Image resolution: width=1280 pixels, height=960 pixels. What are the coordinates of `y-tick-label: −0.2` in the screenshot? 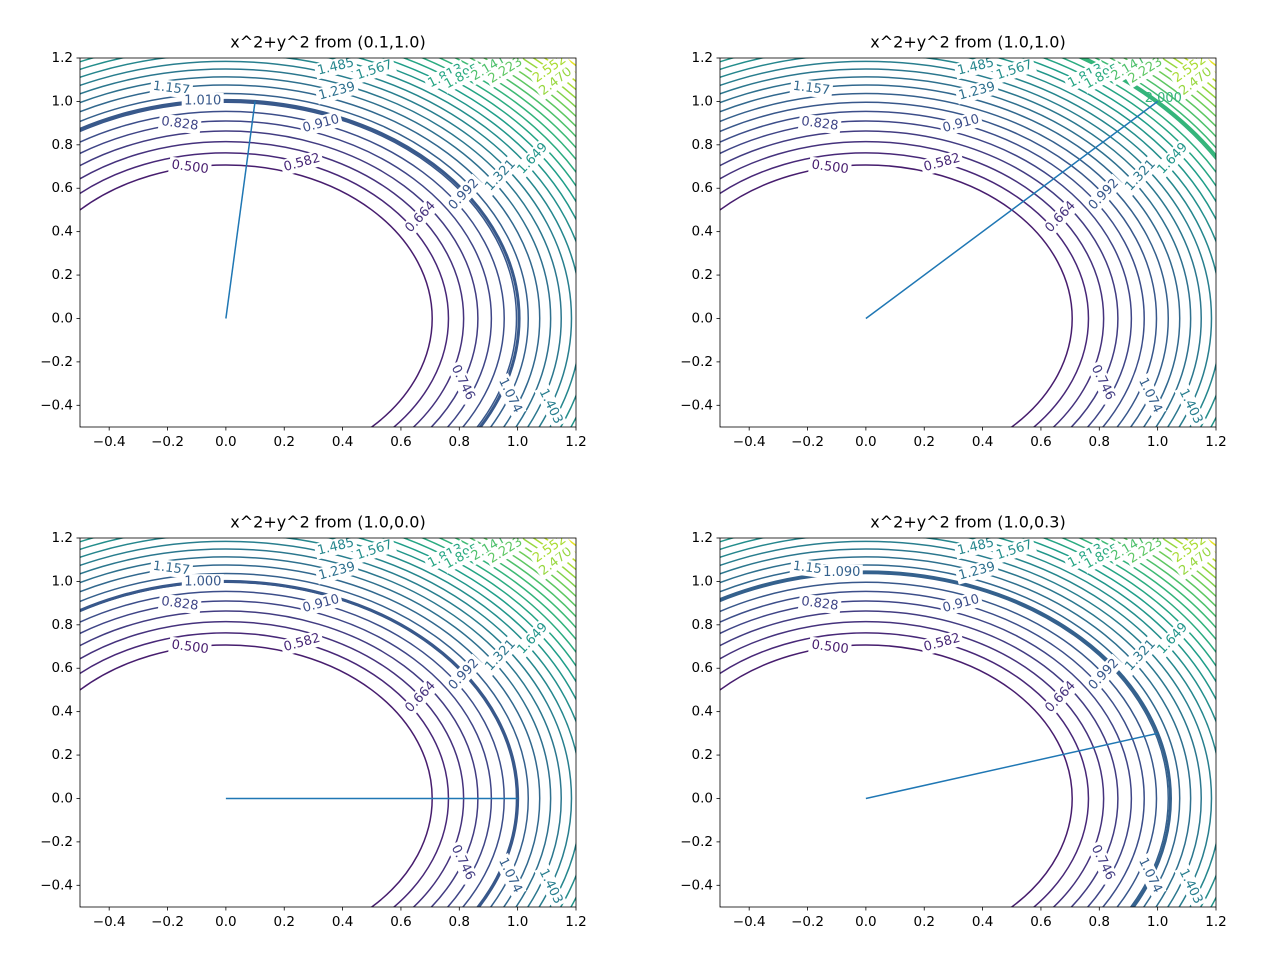 It's located at (696, 362).